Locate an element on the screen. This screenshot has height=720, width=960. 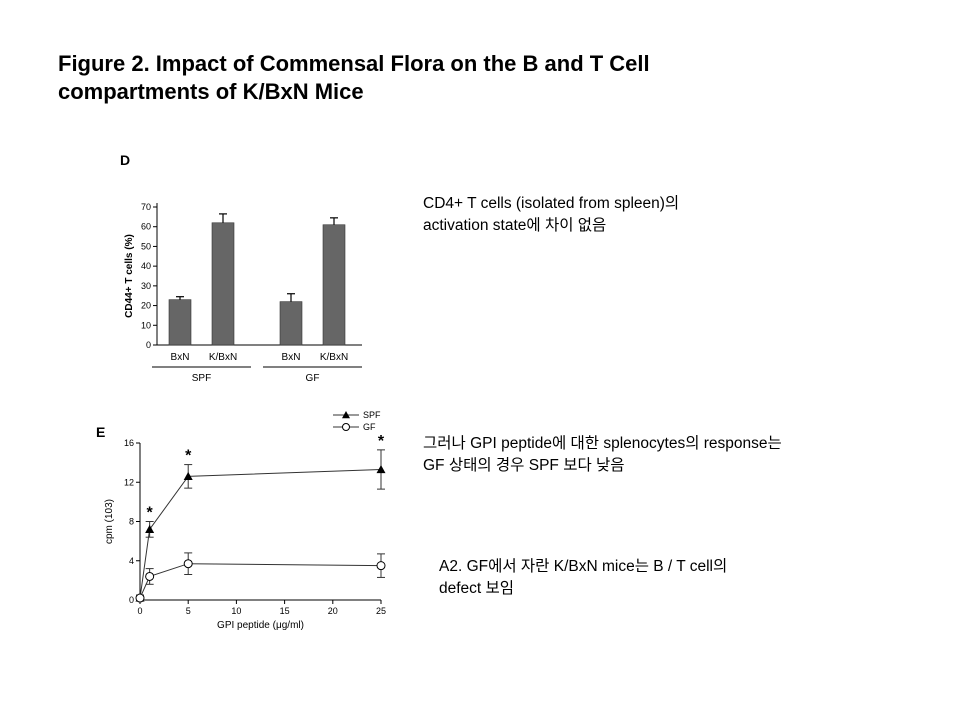
y-axis-label: cpm (103) is located at coordinates (109, 521).